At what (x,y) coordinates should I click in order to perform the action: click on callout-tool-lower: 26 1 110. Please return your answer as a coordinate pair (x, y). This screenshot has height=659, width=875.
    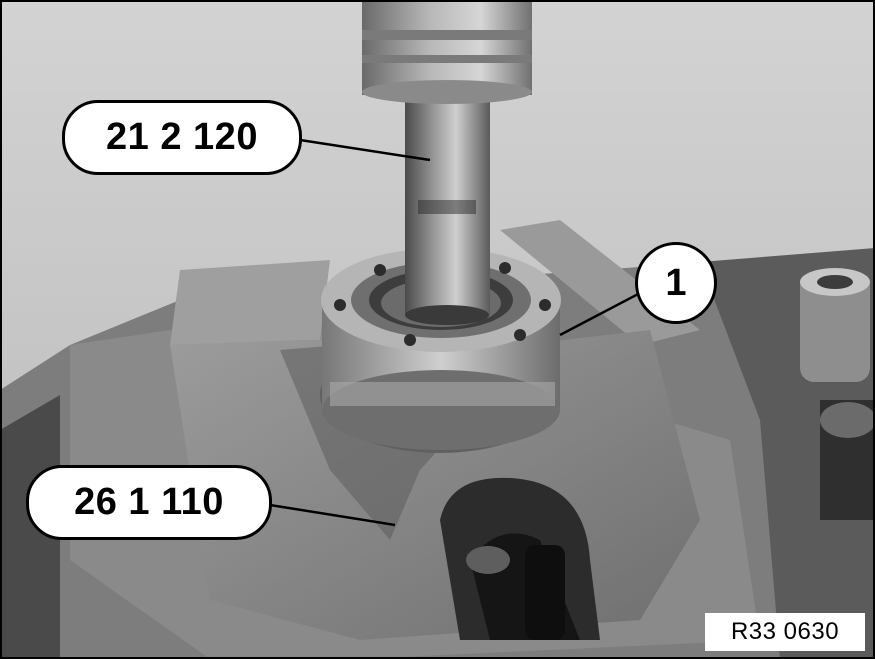
    Looking at the image, I should click on (149, 502).